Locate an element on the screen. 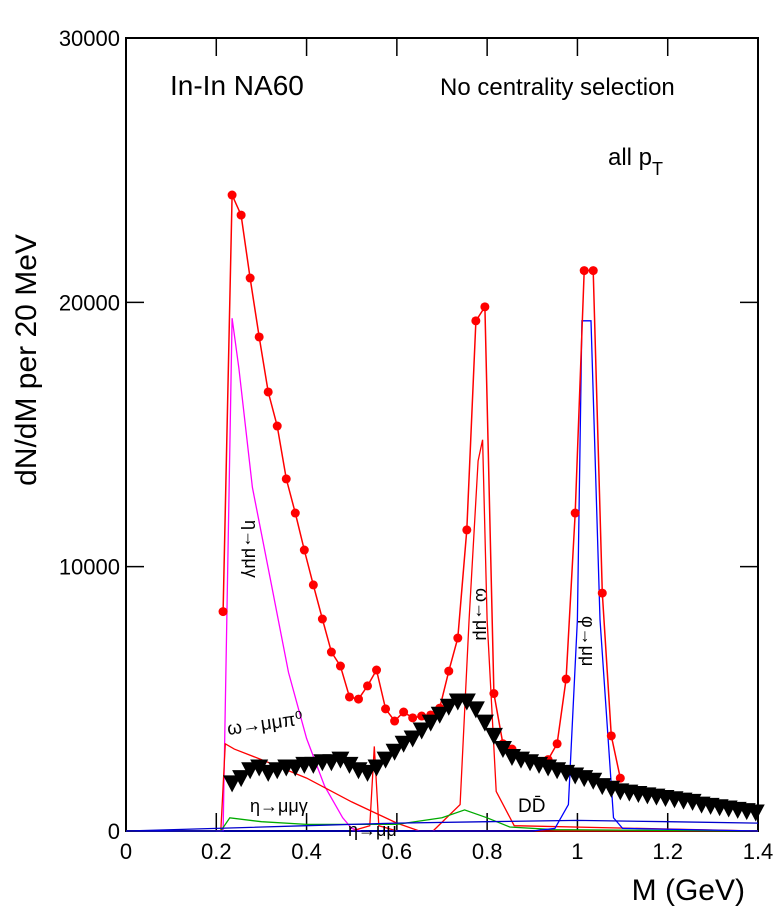 Image resolution: width=778 pixels, height=917 pixels. x-tick-label: 1.2 is located at coordinates (667, 851).